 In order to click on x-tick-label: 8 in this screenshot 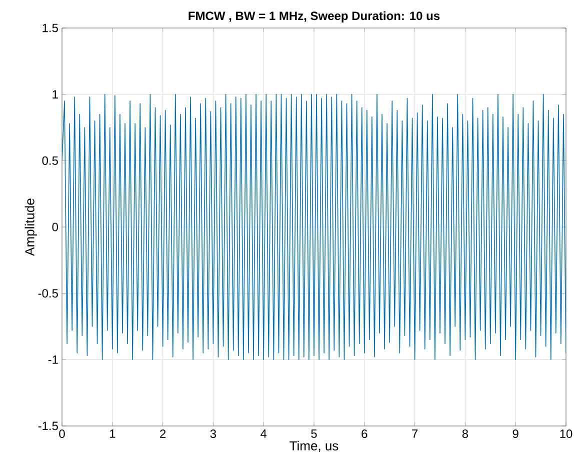, I will do `click(465, 434)`.